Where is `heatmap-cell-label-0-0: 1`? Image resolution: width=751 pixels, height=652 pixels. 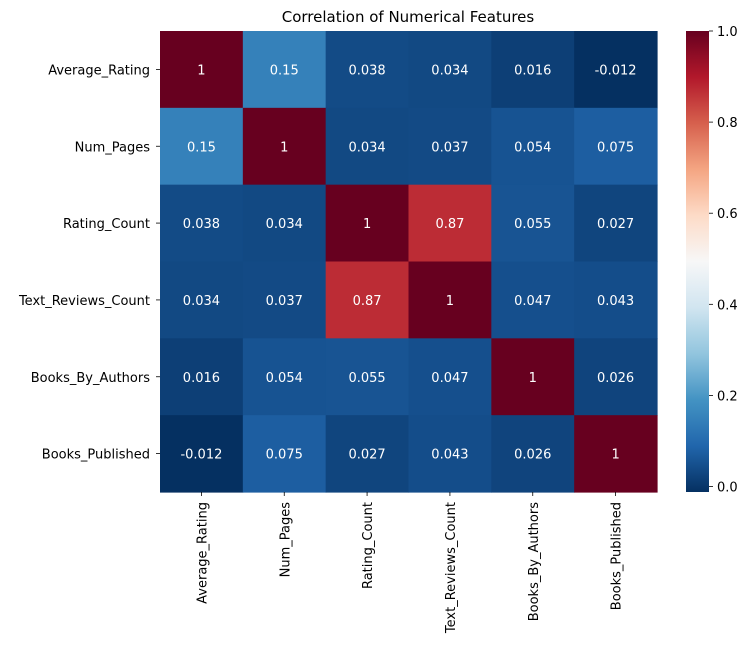 heatmap-cell-label-0-0: 1 is located at coordinates (201, 70).